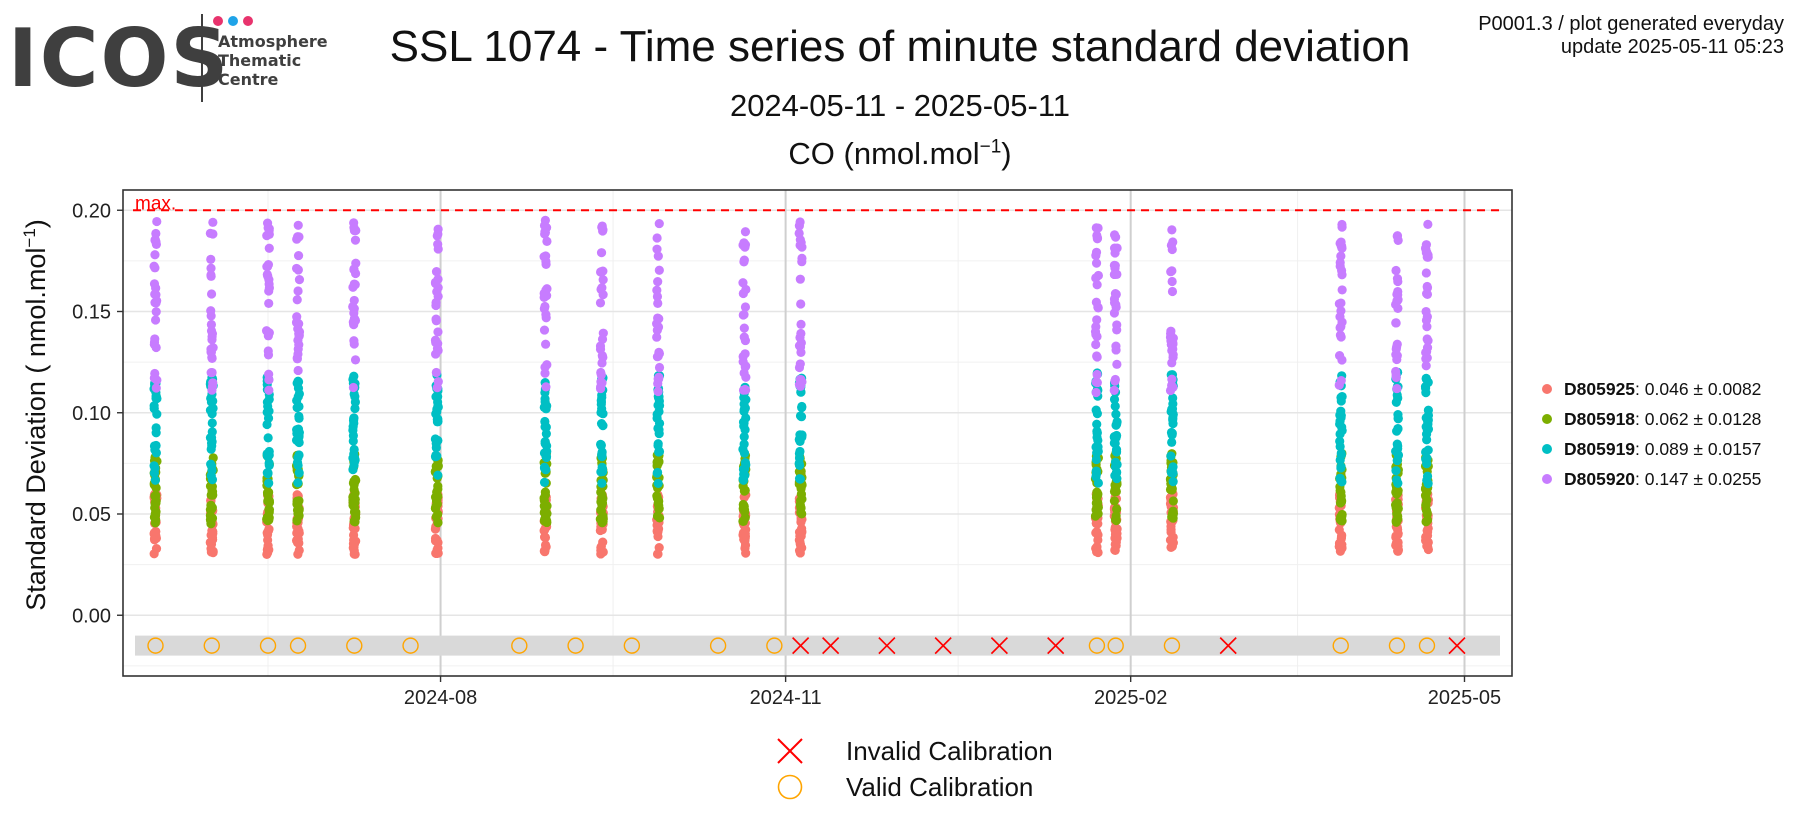 The height and width of the screenshot is (825, 1800). Describe the element at coordinates (900, 154) in the screenshot. I see `gas-label: CO (nmol.mol−1)` at that location.